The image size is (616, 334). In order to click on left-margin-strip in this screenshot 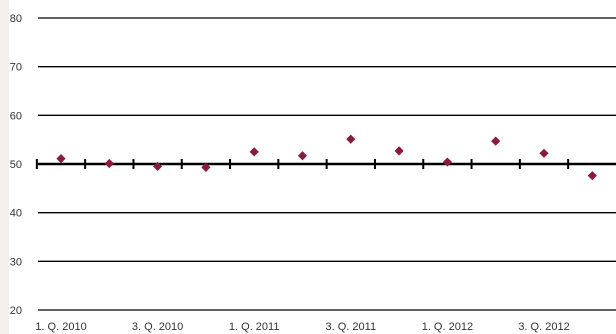, I will do `click(4, 167)`.